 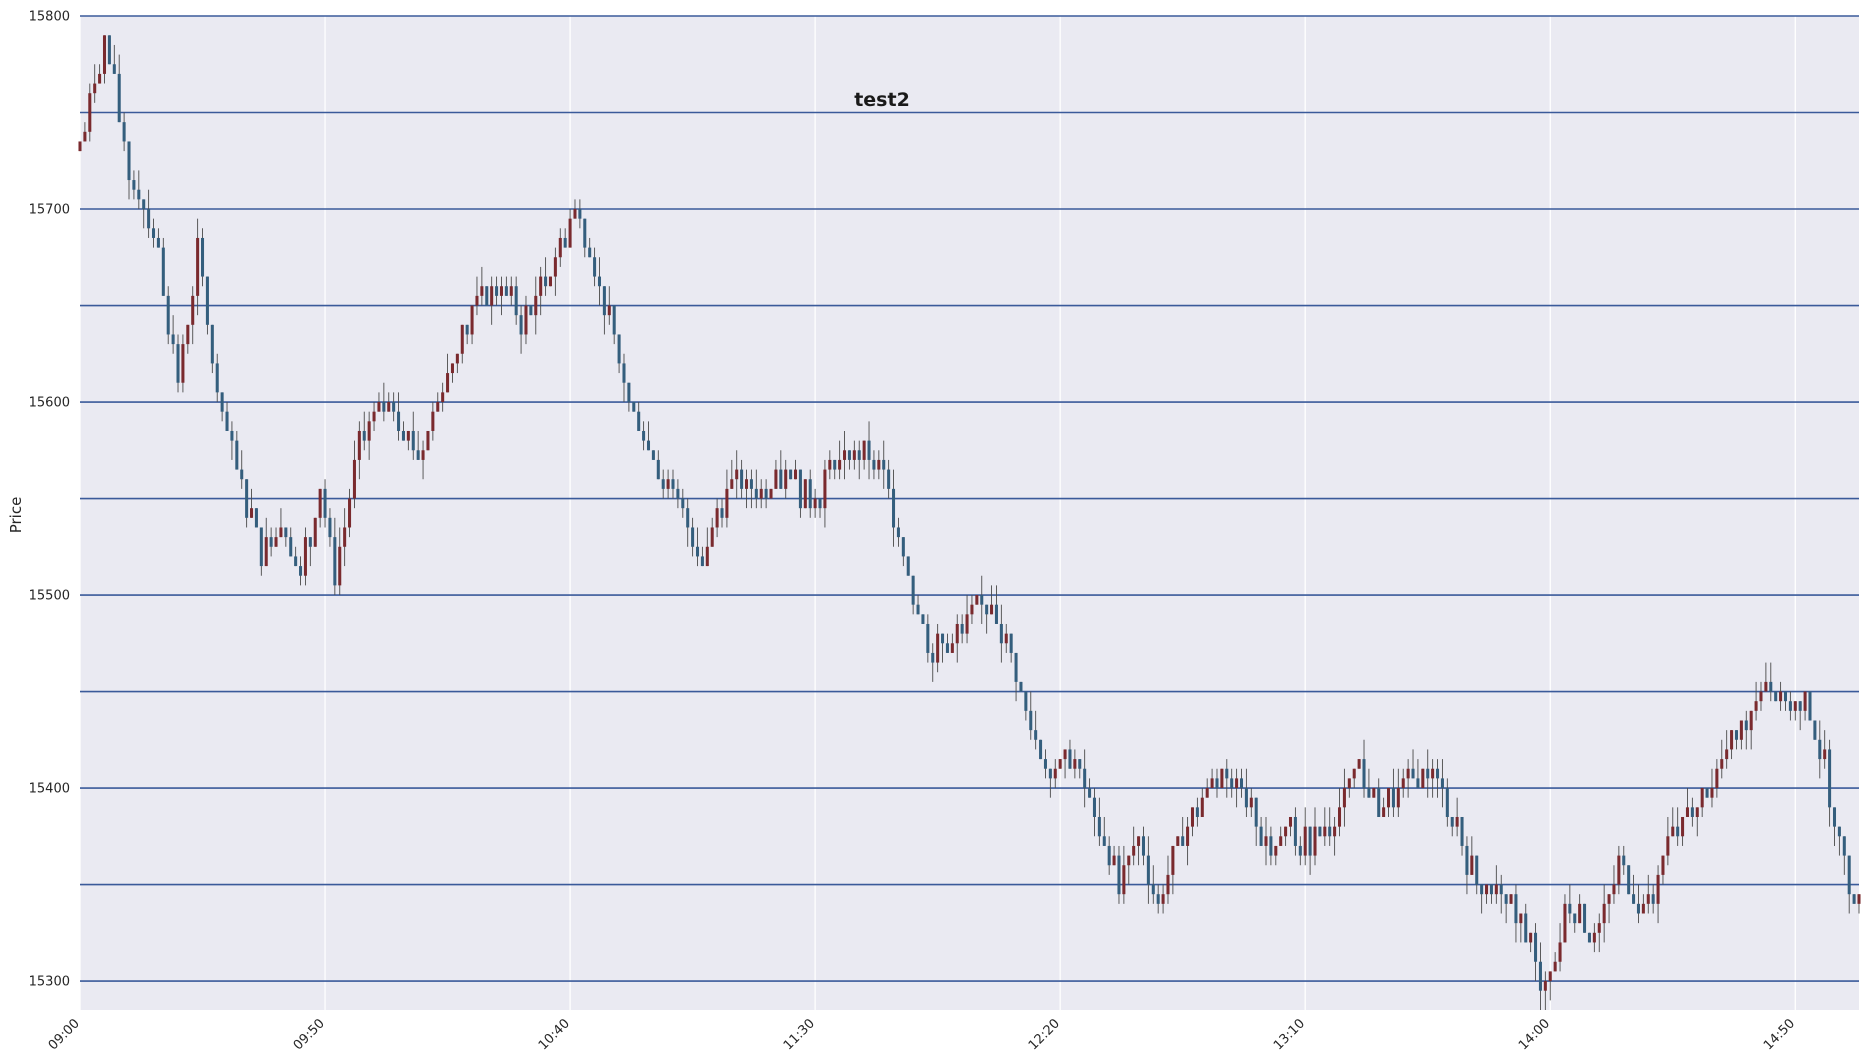 I want to click on x-tick-label: 13:10, so click(x=1289, y=1034).